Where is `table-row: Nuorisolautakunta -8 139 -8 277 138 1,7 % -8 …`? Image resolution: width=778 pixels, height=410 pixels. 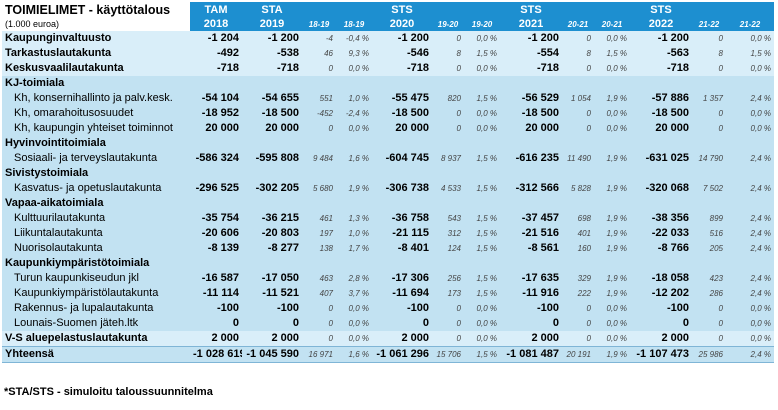
table-row: Nuorisolautakunta -8 139 -8 277 138 1,7 % -8 … is located at coordinates (388, 248).